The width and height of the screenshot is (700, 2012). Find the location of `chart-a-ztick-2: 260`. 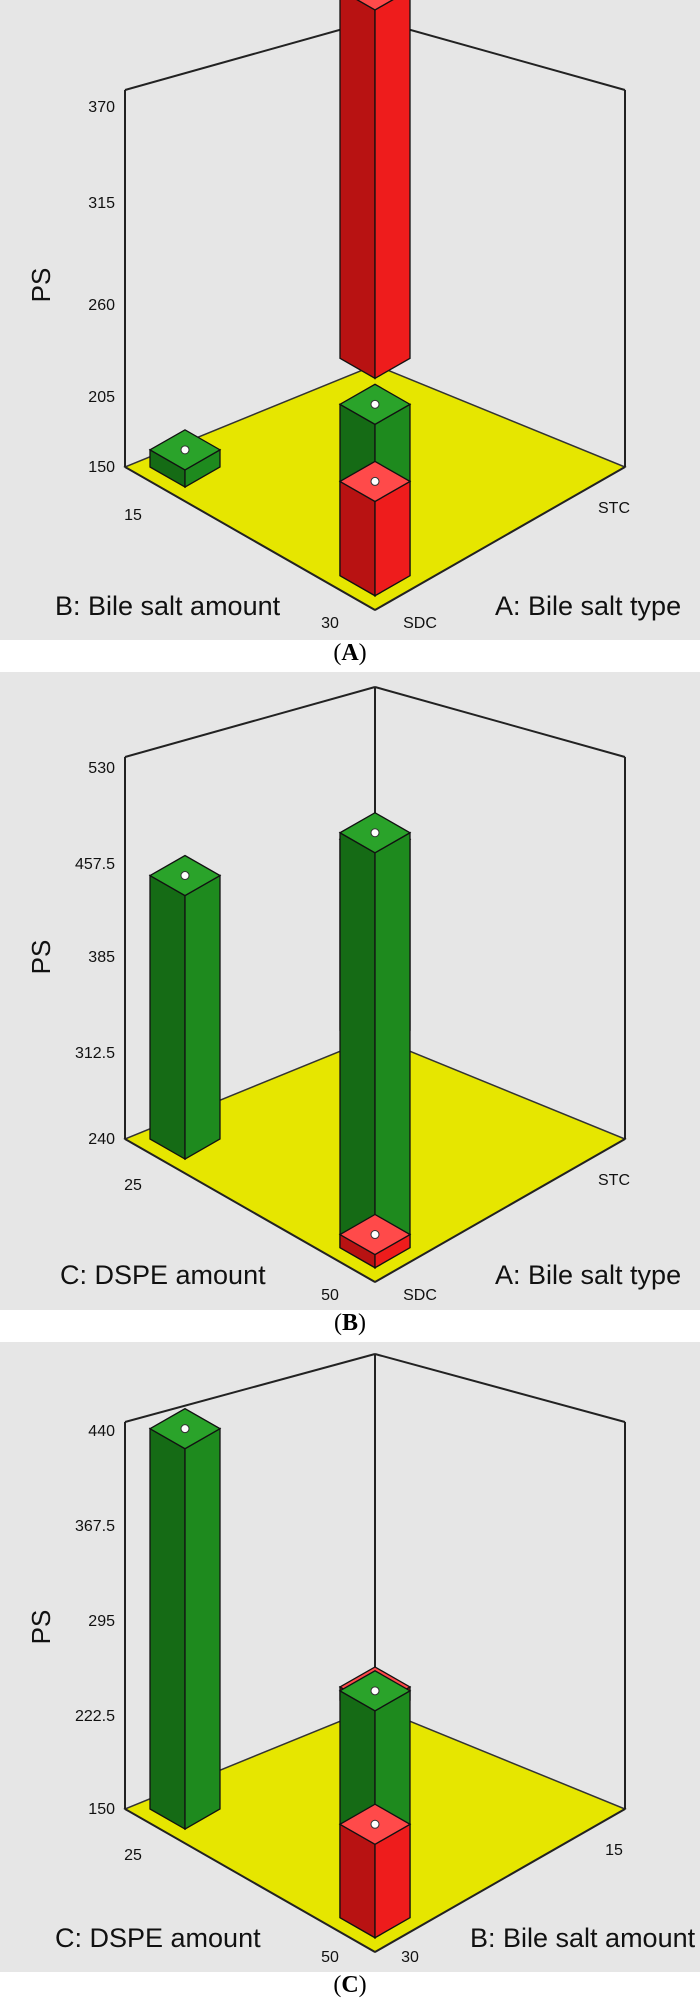

chart-a-ztick-2: 260 is located at coordinates (101, 305).